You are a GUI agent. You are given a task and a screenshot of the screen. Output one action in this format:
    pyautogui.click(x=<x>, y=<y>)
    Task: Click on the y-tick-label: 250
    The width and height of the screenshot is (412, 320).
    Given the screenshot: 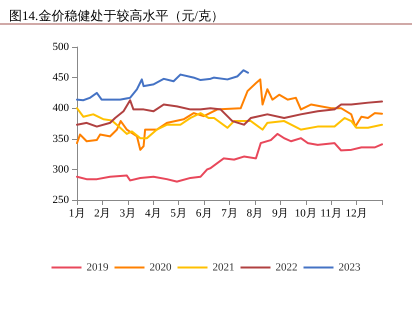 What is the action you would take?
    pyautogui.click(x=61, y=200)
    